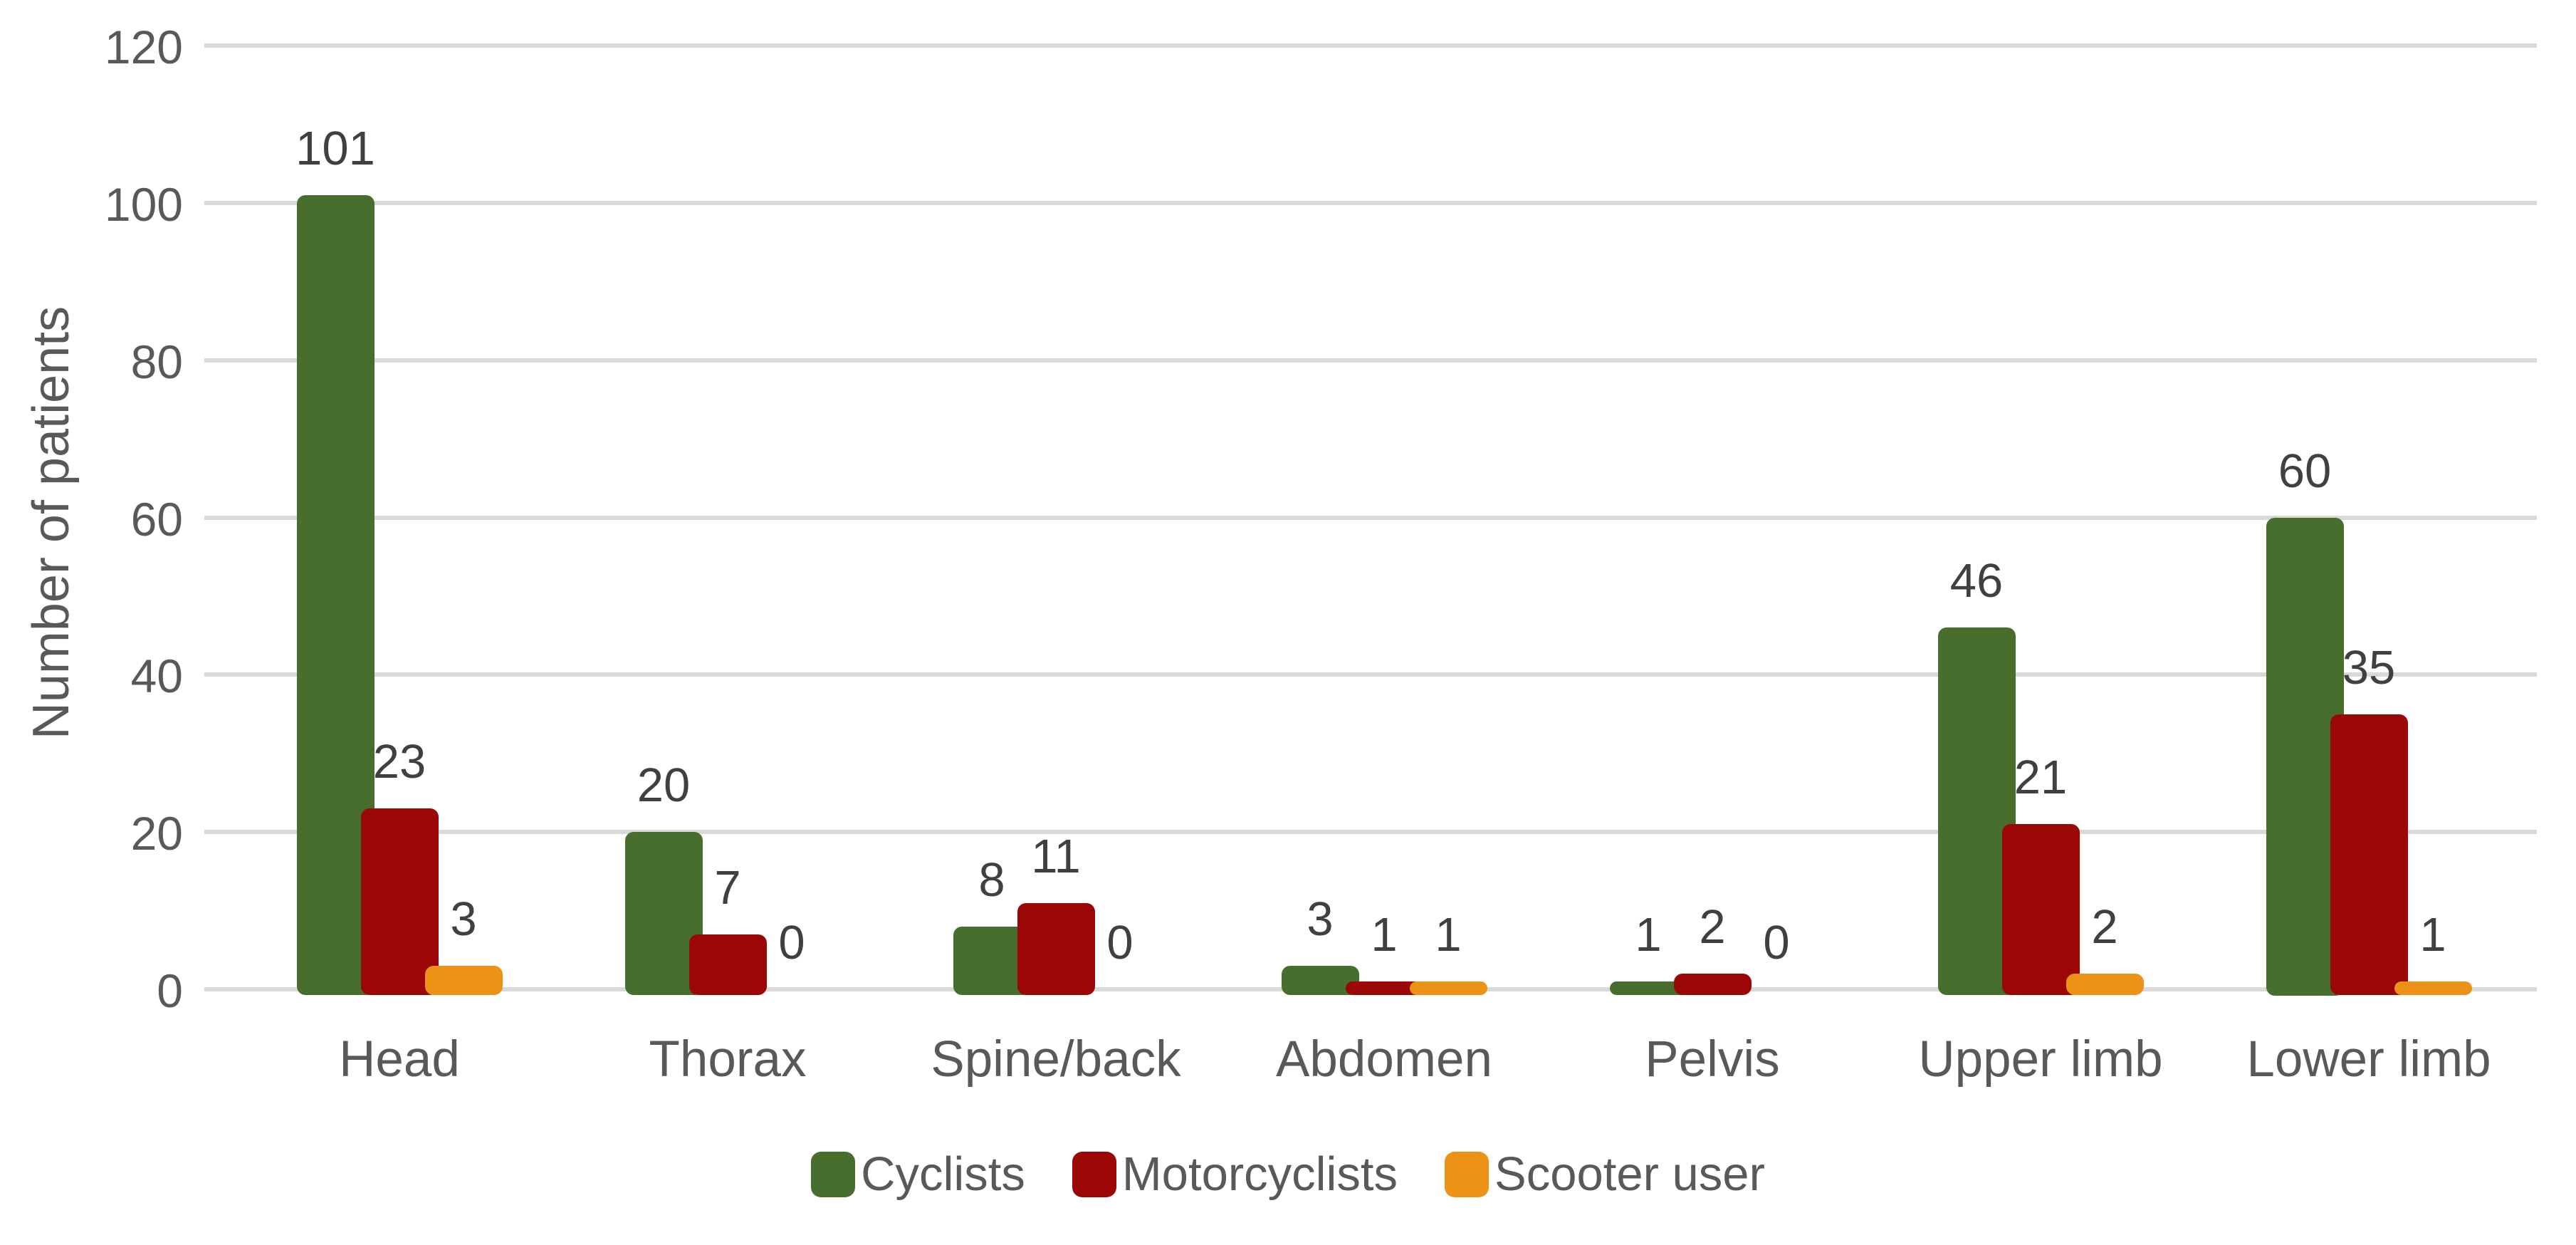  What do you see at coordinates (156, 676) in the screenshot?
I see `y-tick-label: 40` at bounding box center [156, 676].